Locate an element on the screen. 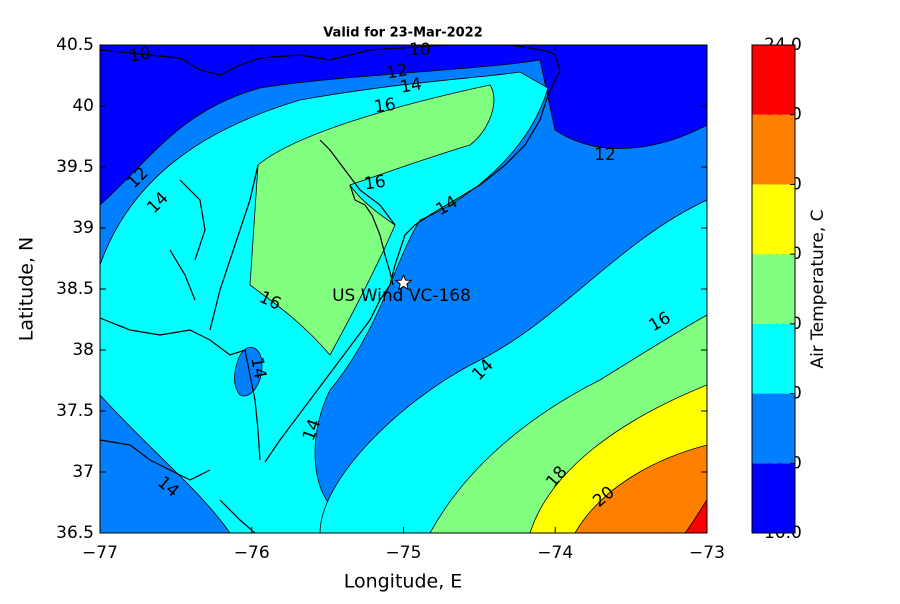  y-tick-label: 37 is located at coordinates (83, 472).